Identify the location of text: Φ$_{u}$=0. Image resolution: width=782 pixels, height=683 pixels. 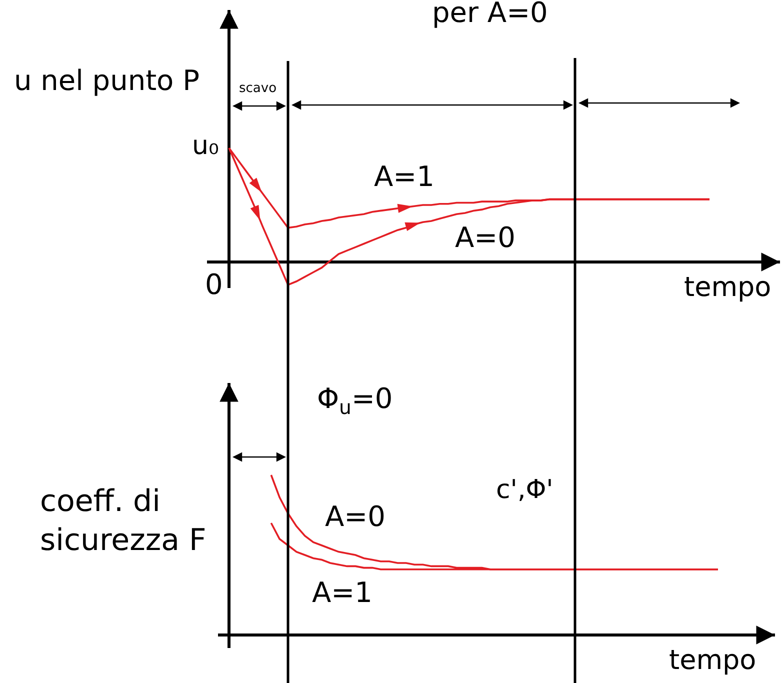
(355, 400).